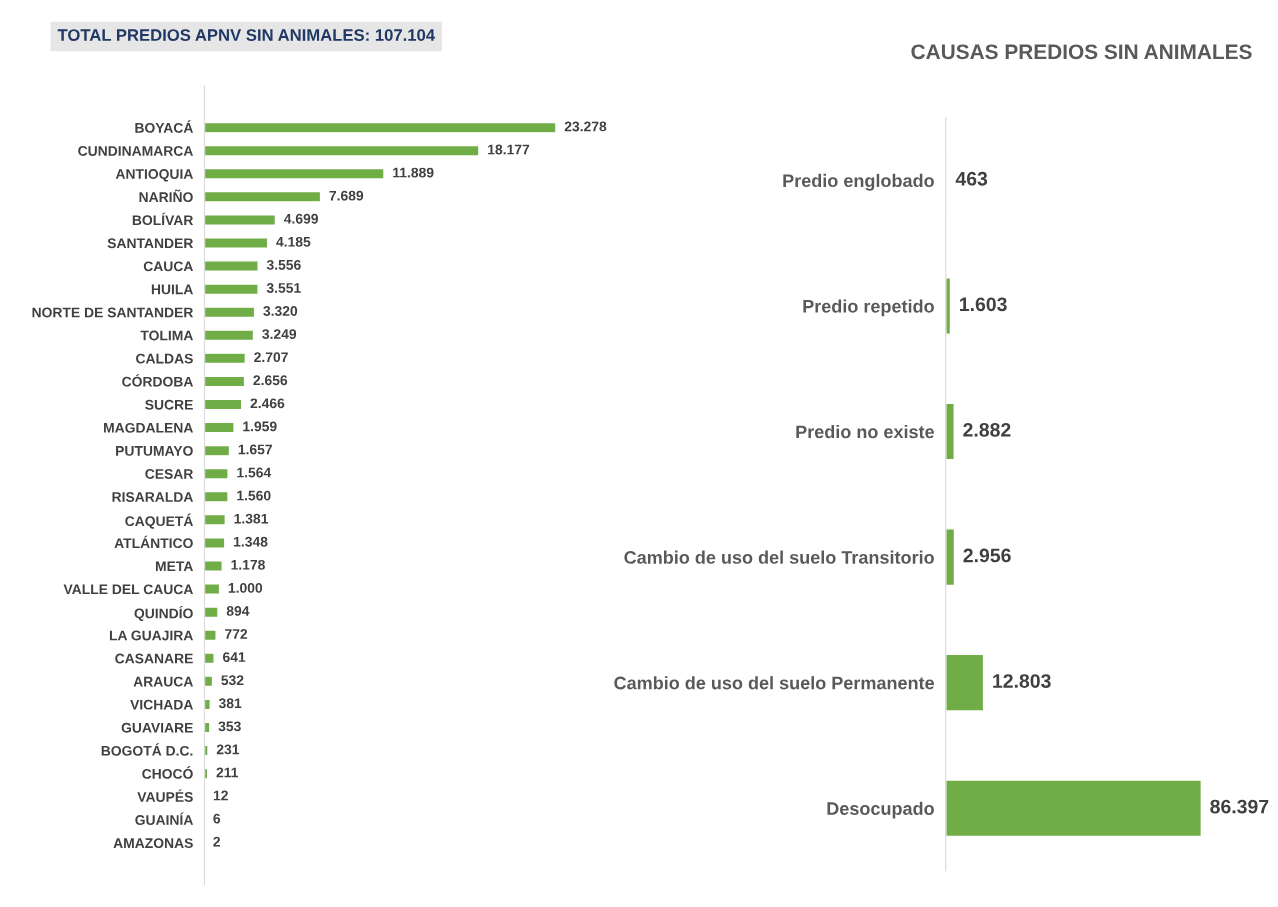 Image resolution: width=1278 pixels, height=907 pixels. What do you see at coordinates (172, 289) in the screenshot?
I see `y-tick-label: HUILA` at bounding box center [172, 289].